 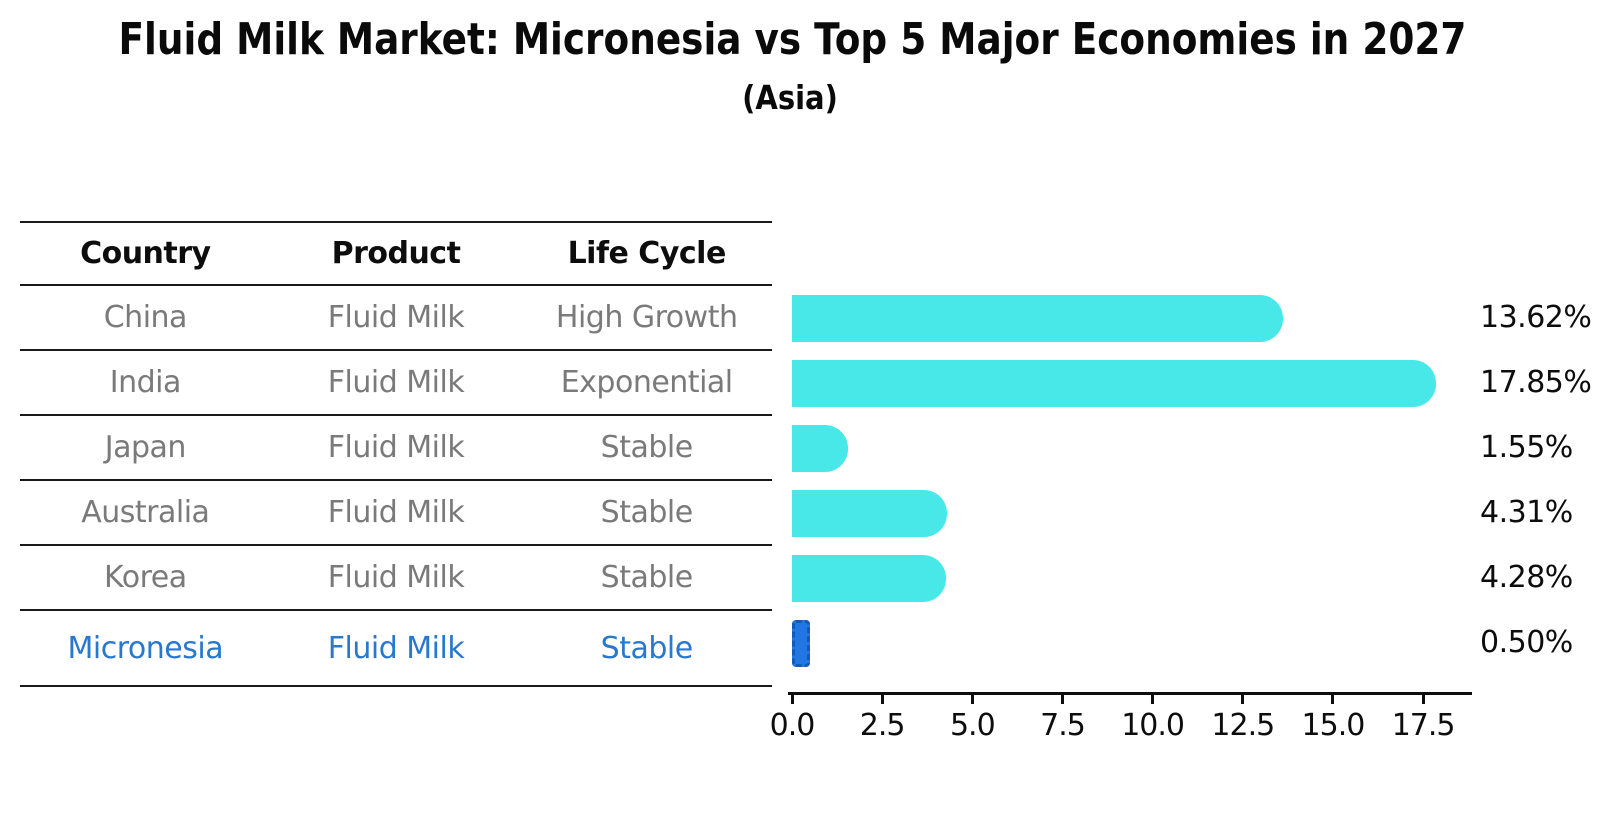 I want to click on cell-country: China, so click(x=145, y=317).